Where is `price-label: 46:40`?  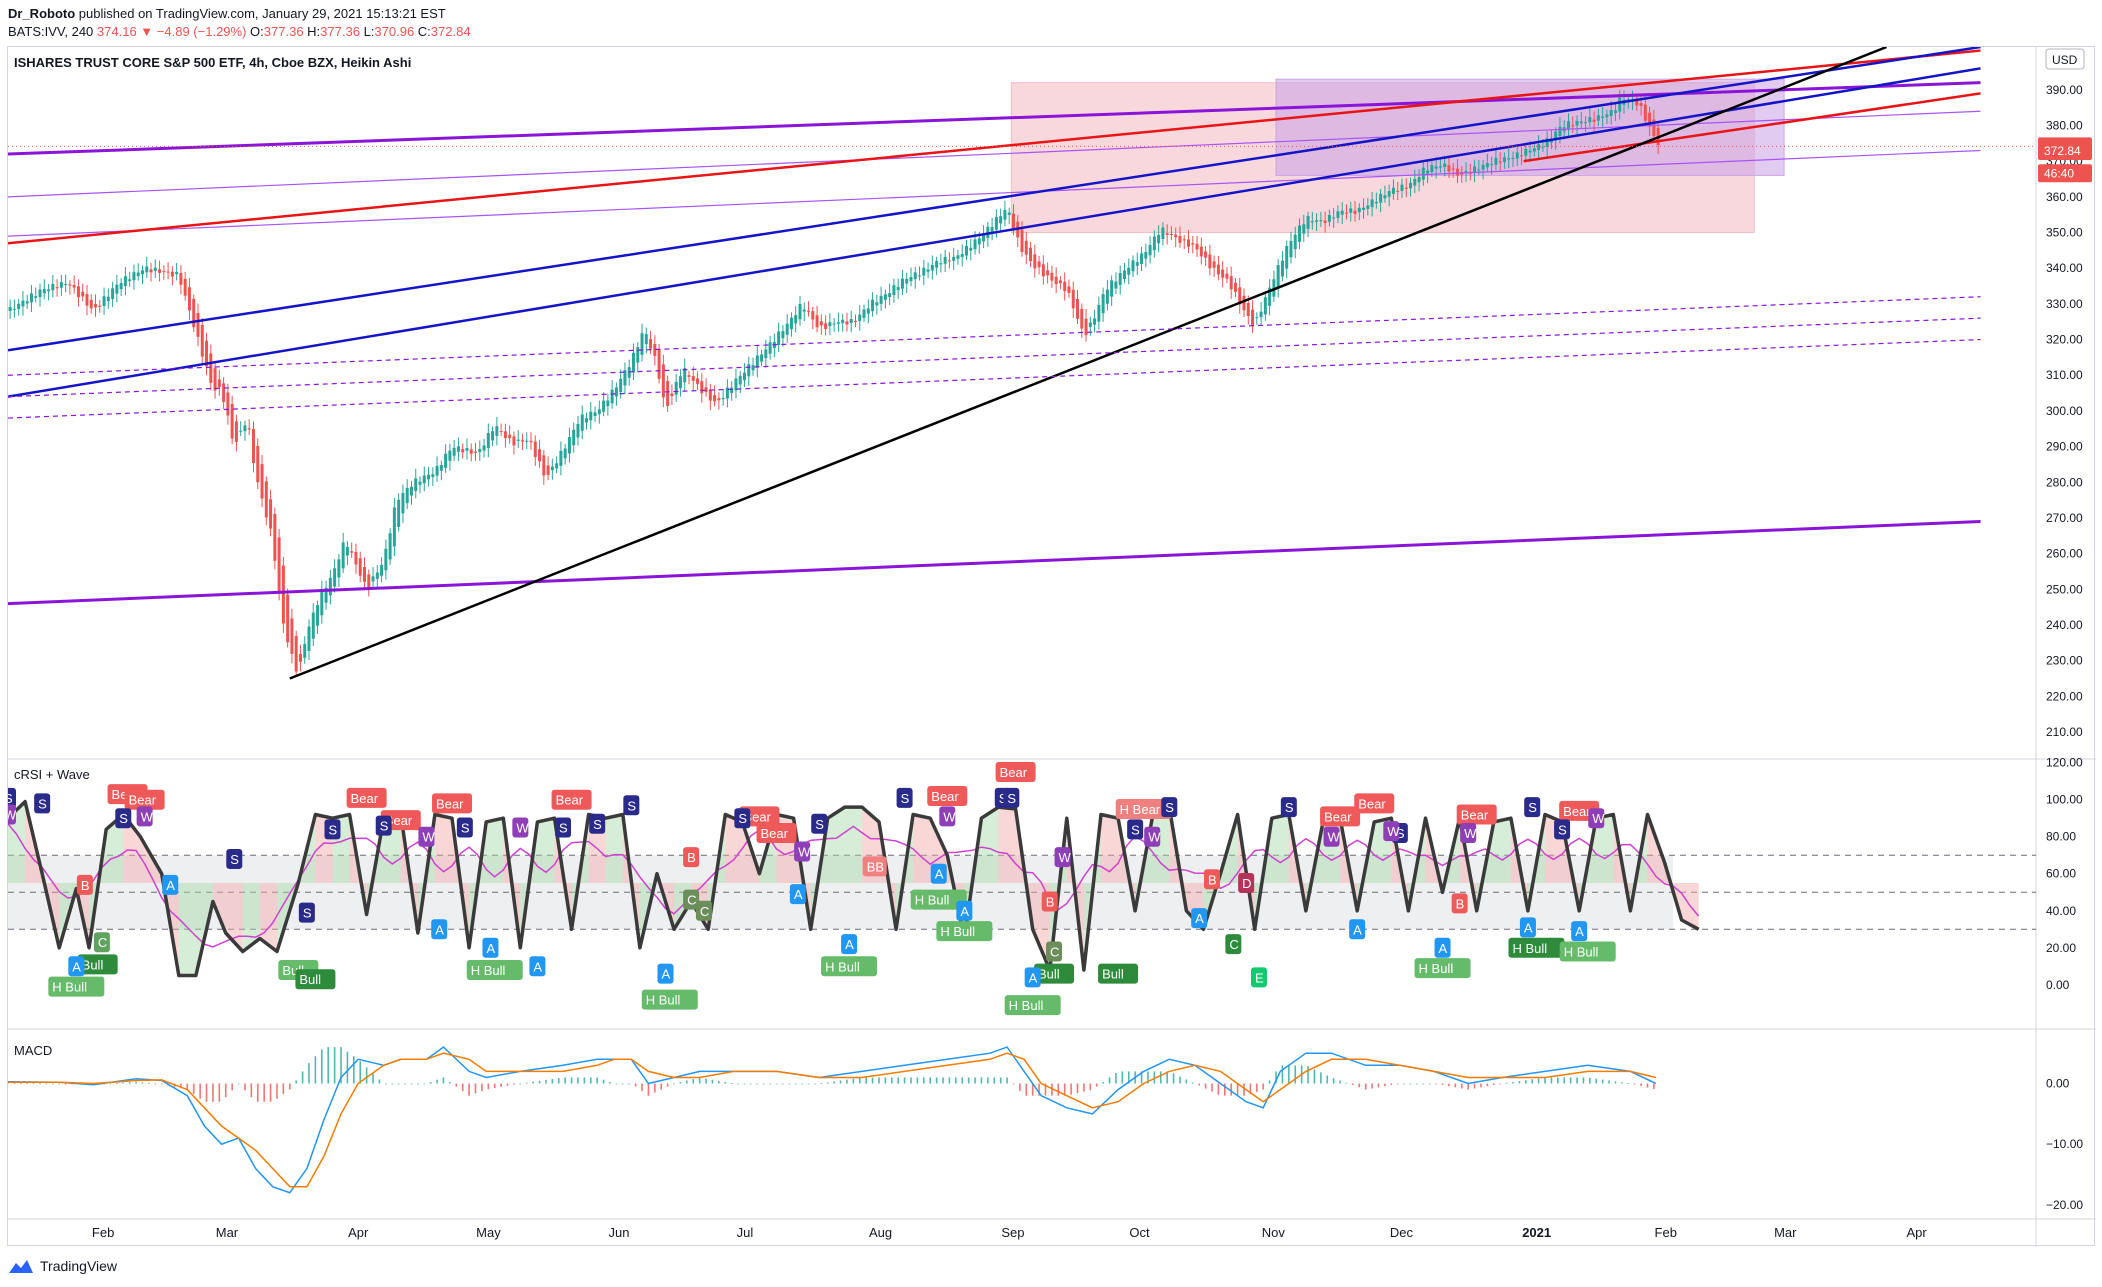
price-label: 46:40 is located at coordinates (2059, 173).